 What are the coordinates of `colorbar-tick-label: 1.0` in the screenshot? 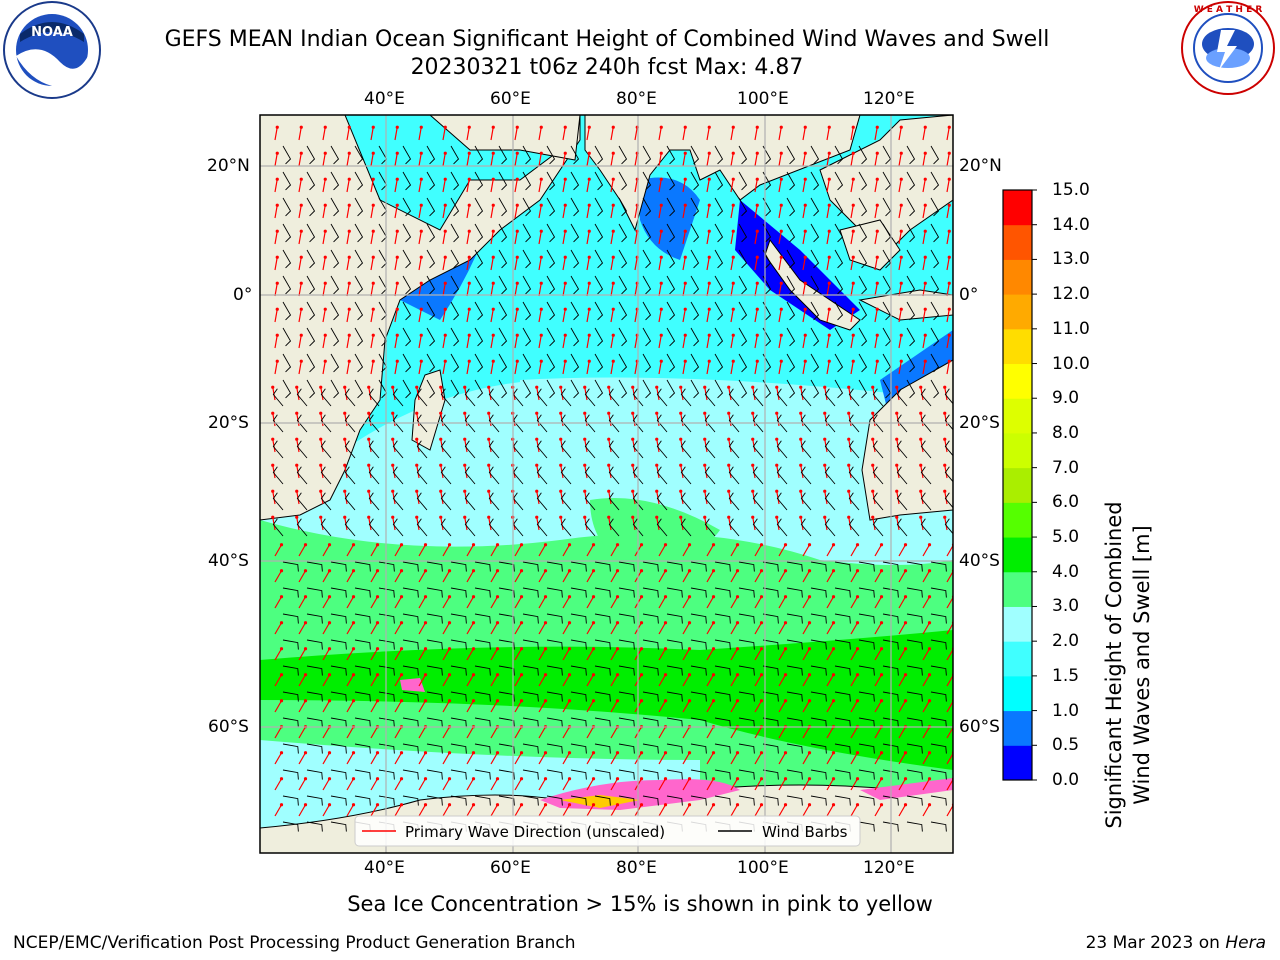 It's located at (1066, 710).